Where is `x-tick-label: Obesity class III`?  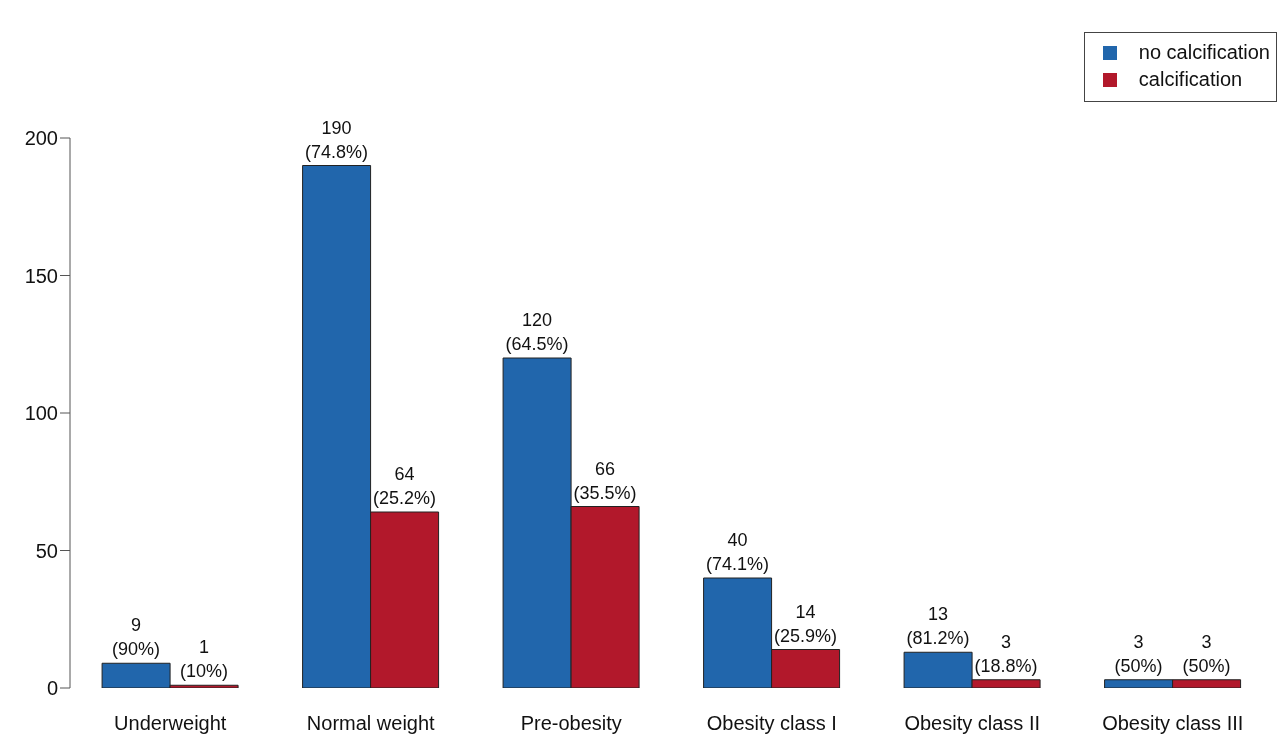
x-tick-label: Obesity class III is located at coordinates (1173, 723).